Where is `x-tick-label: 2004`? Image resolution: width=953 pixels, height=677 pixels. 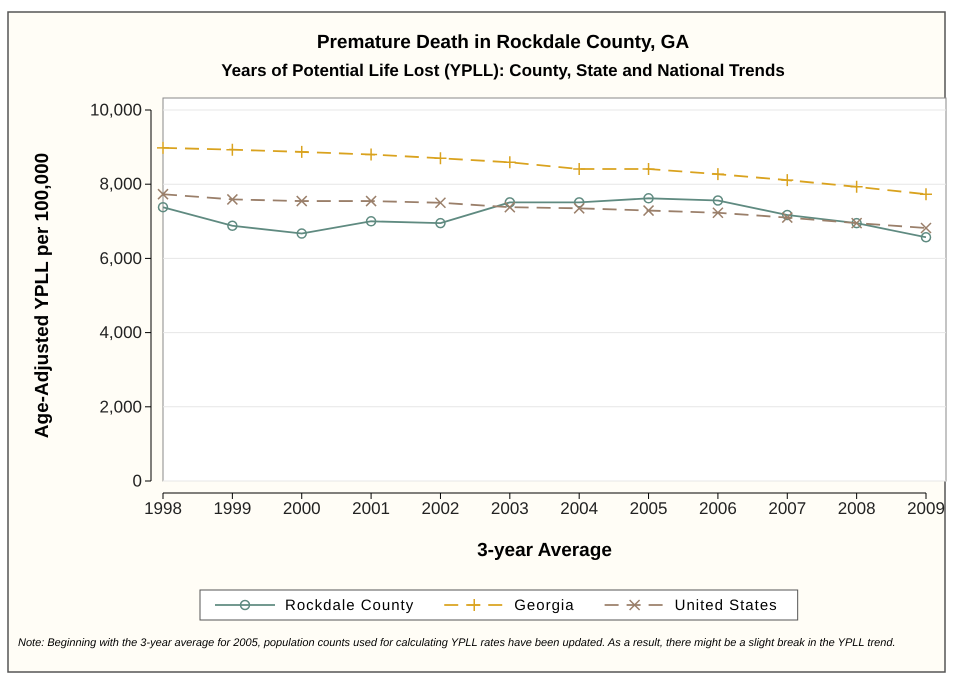
x-tick-label: 2004 is located at coordinates (579, 508).